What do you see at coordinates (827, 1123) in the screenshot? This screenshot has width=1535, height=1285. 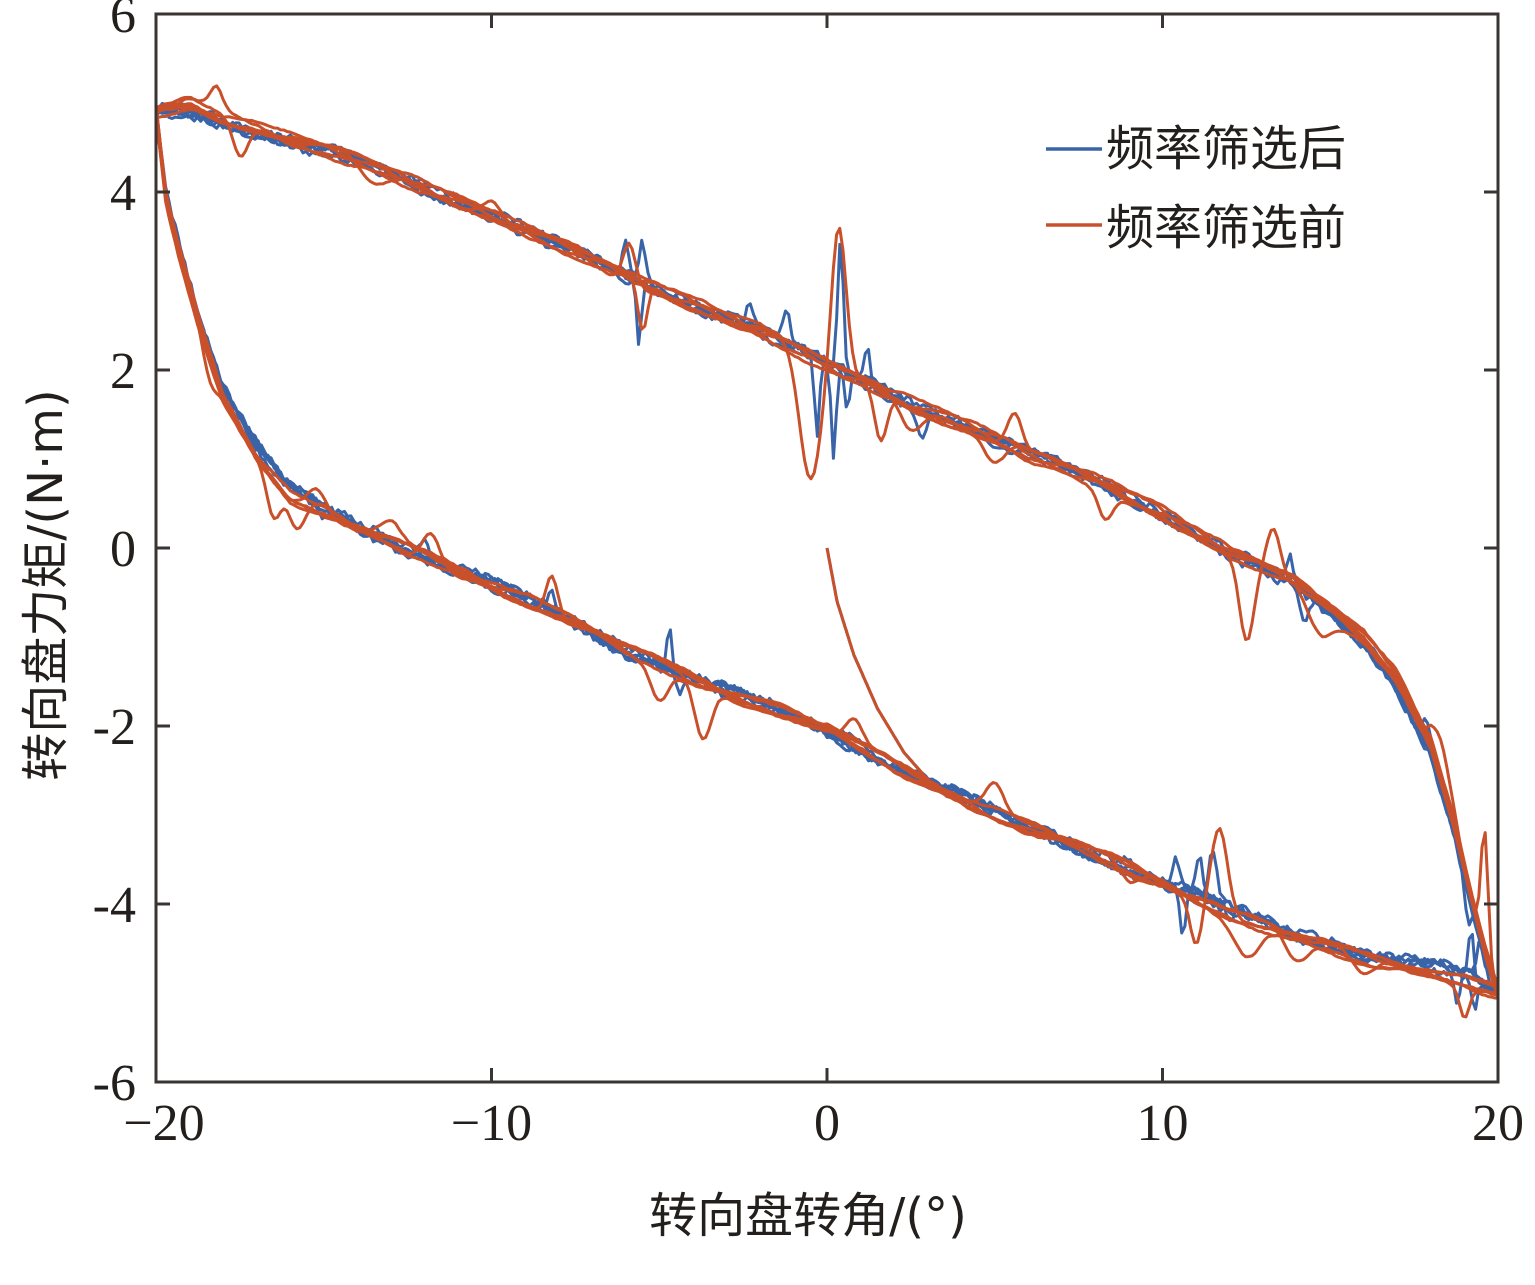 I see `x-tick-label: 0` at bounding box center [827, 1123].